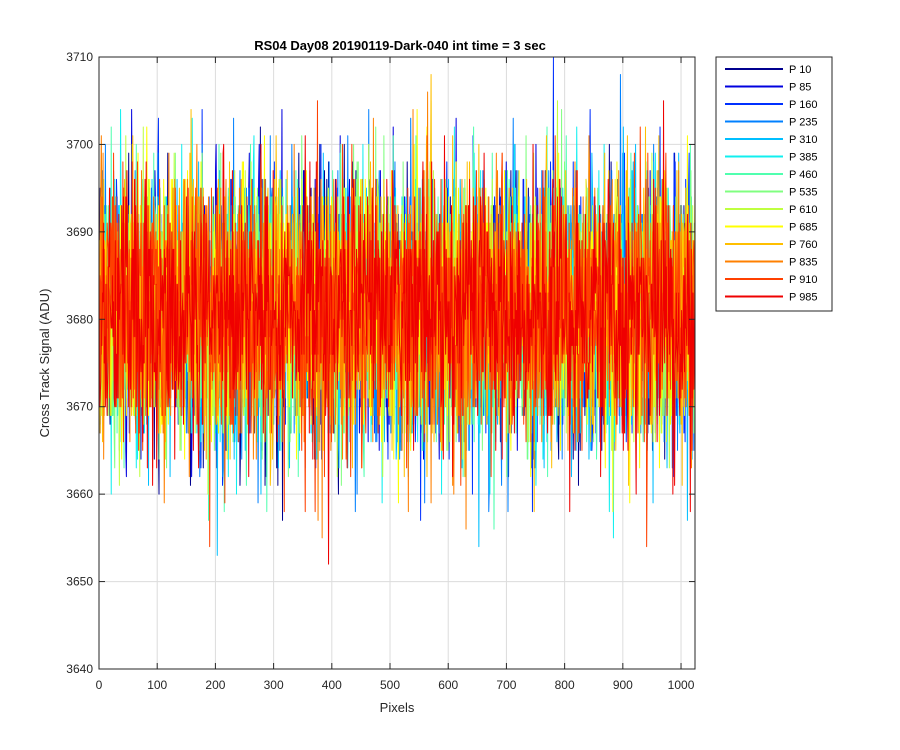 This screenshot has width=900, height=750. I want to click on legend-label-p-760: P 760, so click(803, 245).